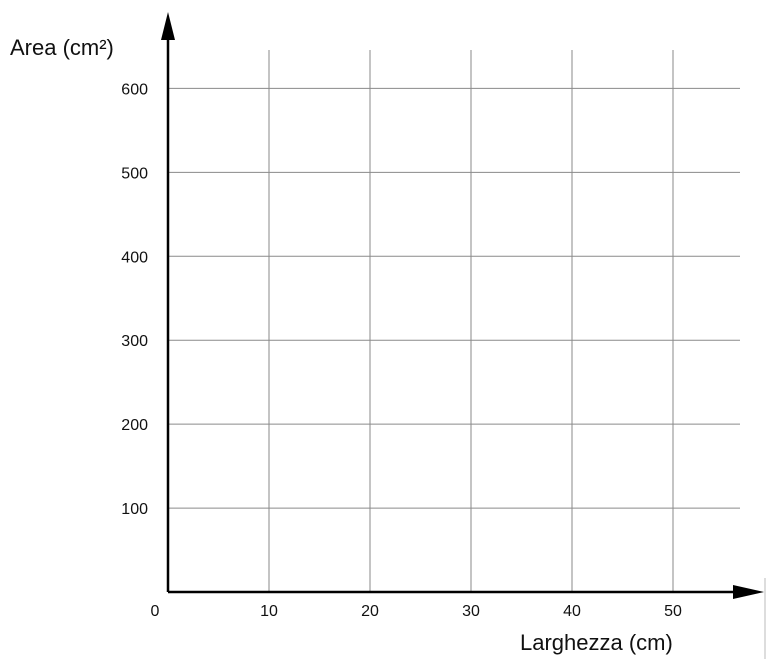 The image size is (771, 659). Describe the element at coordinates (572, 611) in the screenshot. I see `x-tick-label: 40` at that location.